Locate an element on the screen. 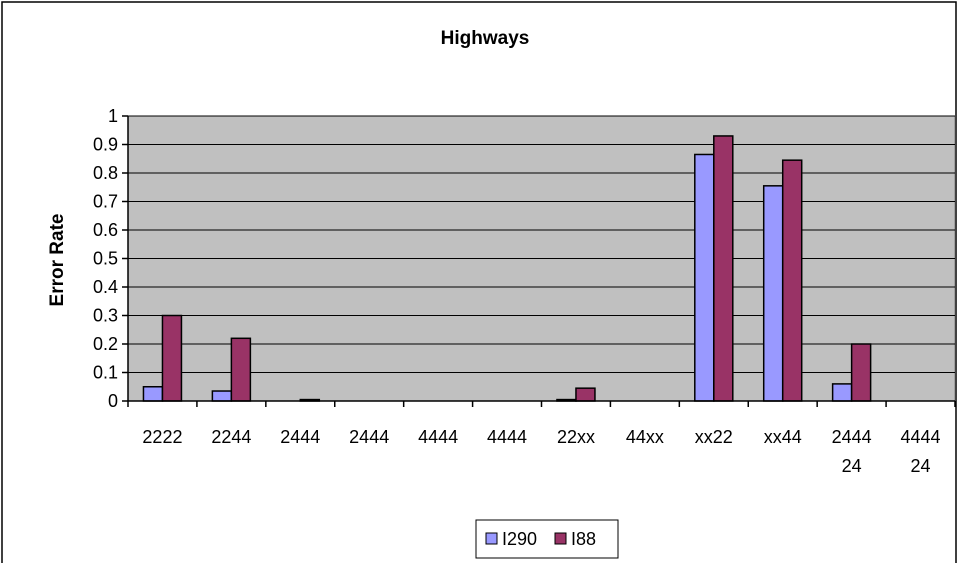 The image size is (961, 563). x-tick-label: xx22 is located at coordinates (714, 437).